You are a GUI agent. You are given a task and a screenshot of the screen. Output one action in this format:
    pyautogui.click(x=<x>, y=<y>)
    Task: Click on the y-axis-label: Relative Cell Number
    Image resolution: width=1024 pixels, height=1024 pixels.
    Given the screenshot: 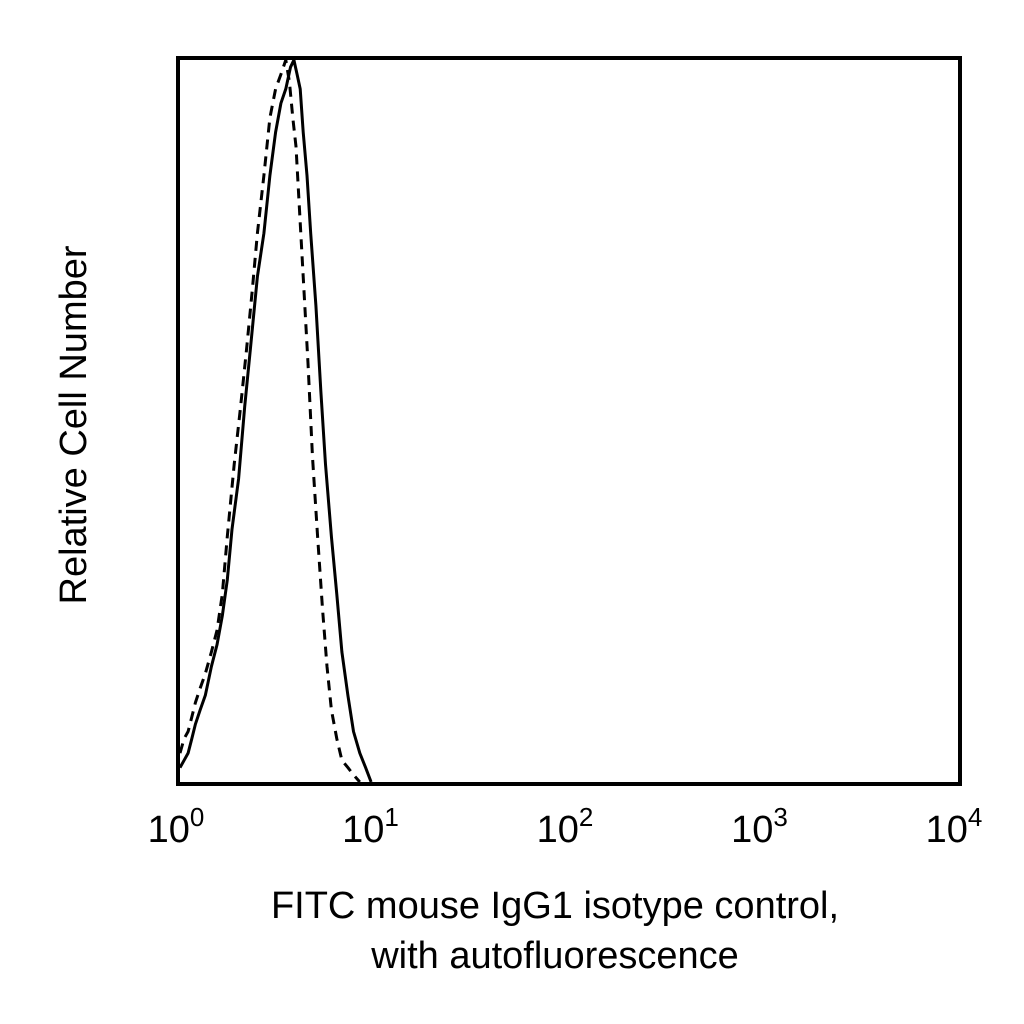 What is the action you would take?
    pyautogui.click(x=74, y=424)
    